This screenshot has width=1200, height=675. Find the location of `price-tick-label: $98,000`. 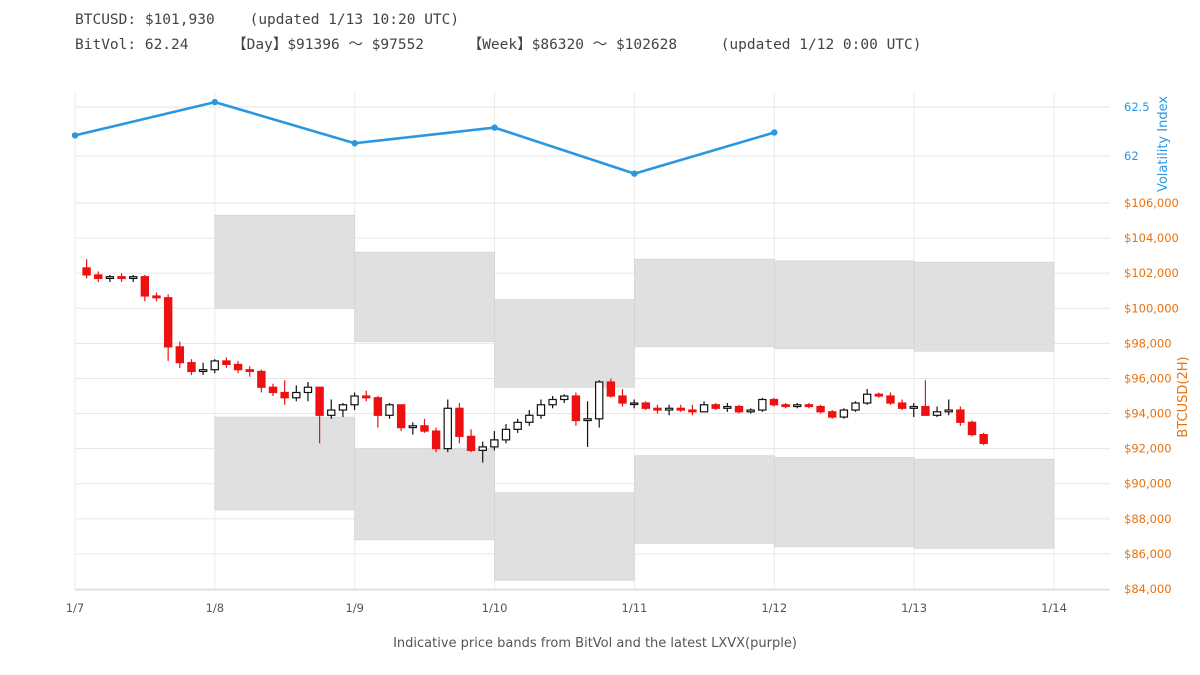

price-tick-label: $98,000 is located at coordinates (1148, 343).